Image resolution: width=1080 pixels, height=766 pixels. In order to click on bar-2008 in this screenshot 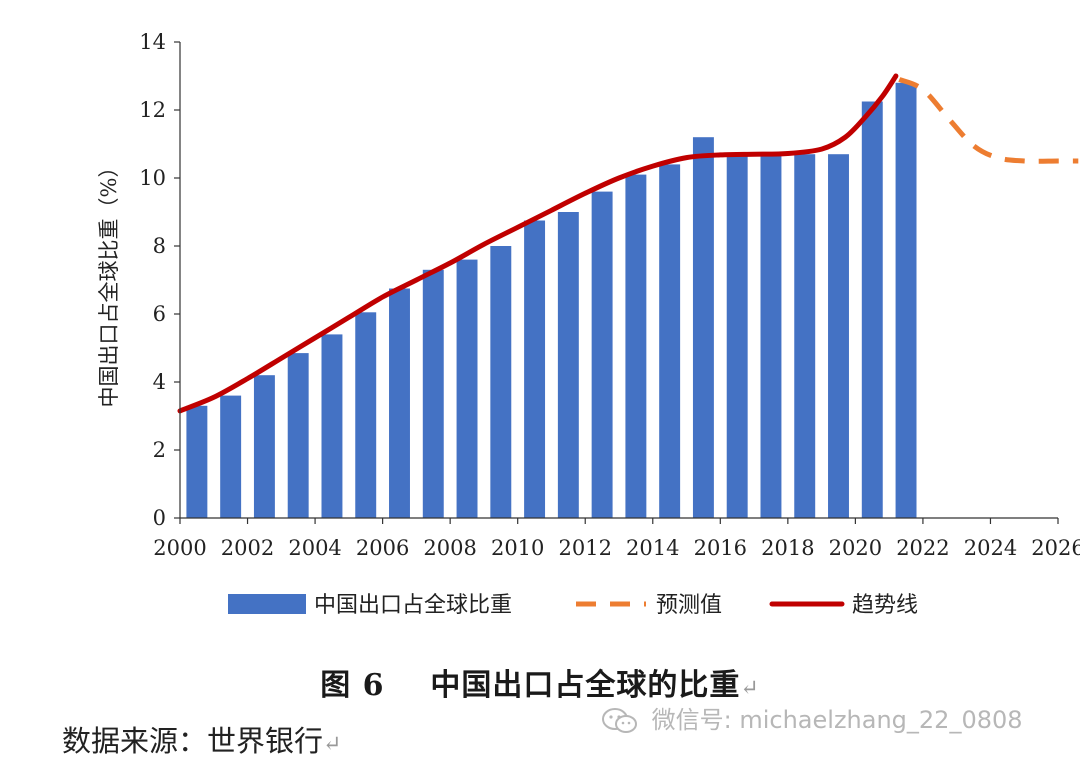, I will do `click(467, 388)`.